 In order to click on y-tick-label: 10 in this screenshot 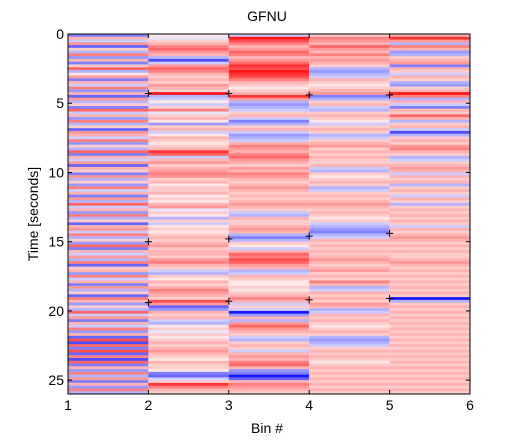, I will do `click(56, 172)`.